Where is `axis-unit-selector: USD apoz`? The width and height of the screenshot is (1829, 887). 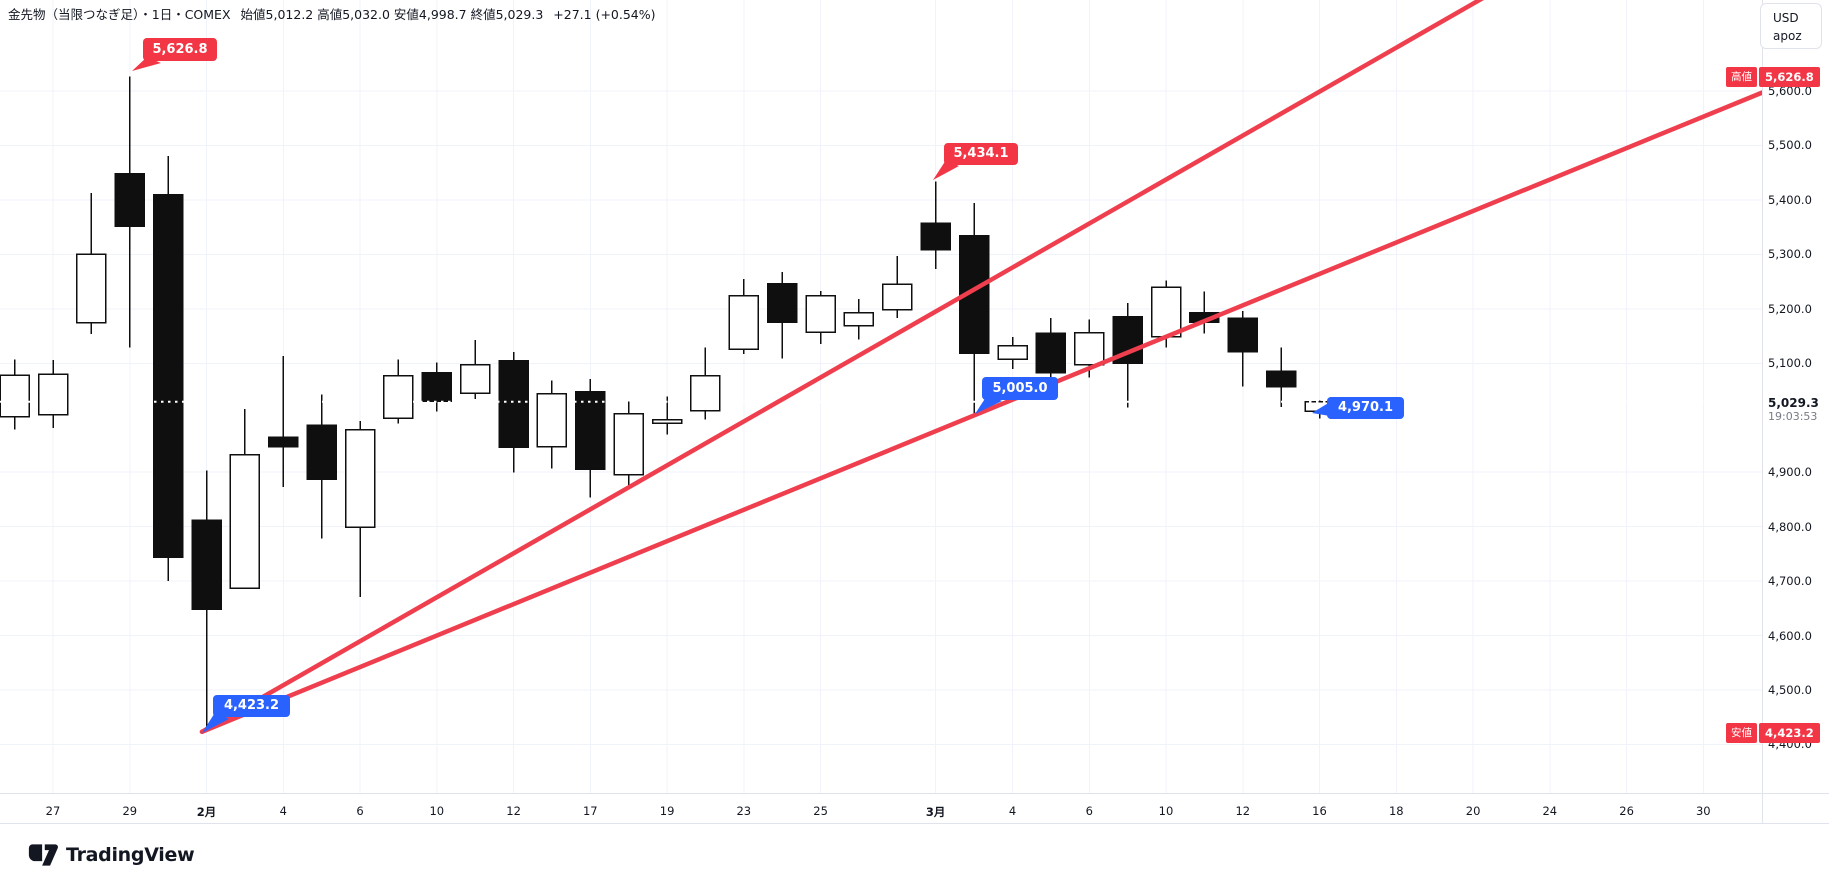
axis-unit-selector: USD apoz is located at coordinates (1791, 26).